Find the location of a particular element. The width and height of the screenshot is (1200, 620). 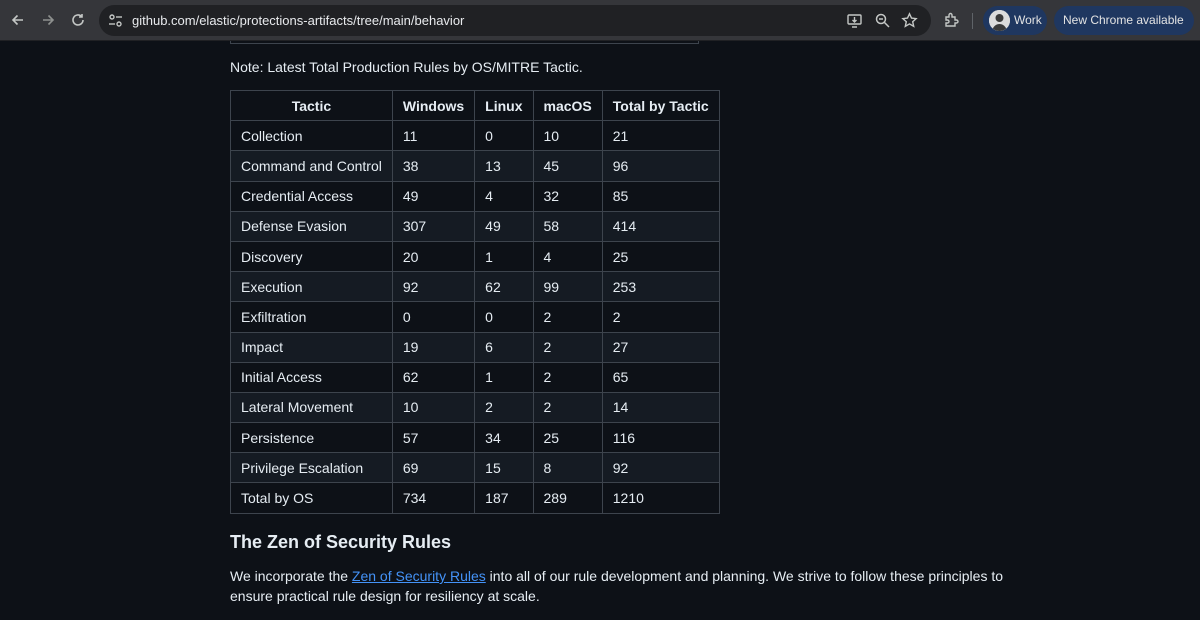

tactic-cell: Collection is located at coordinates (311, 136).